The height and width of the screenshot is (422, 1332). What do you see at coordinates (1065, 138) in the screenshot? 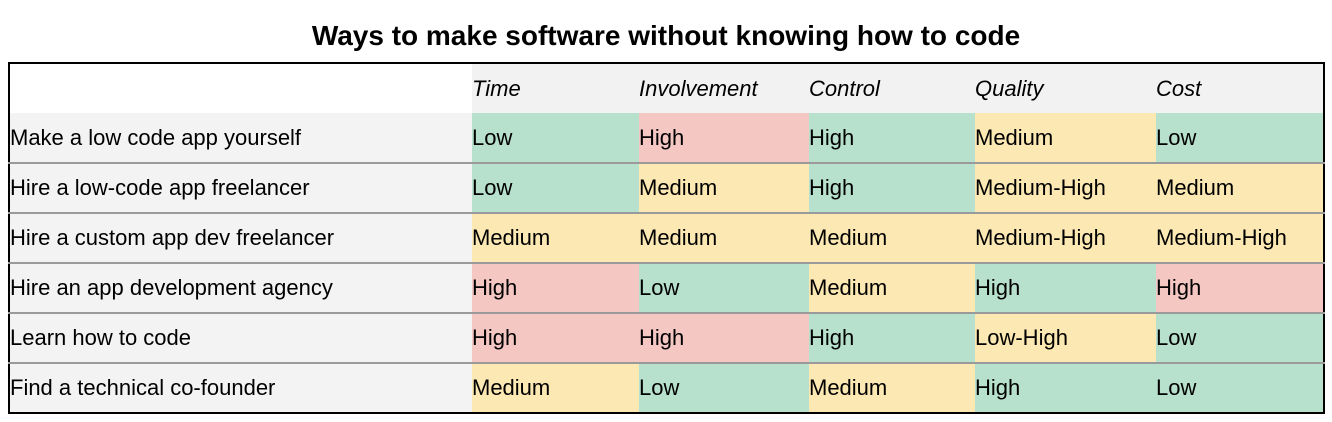
I see `value-cell-quality: Medium` at bounding box center [1065, 138].